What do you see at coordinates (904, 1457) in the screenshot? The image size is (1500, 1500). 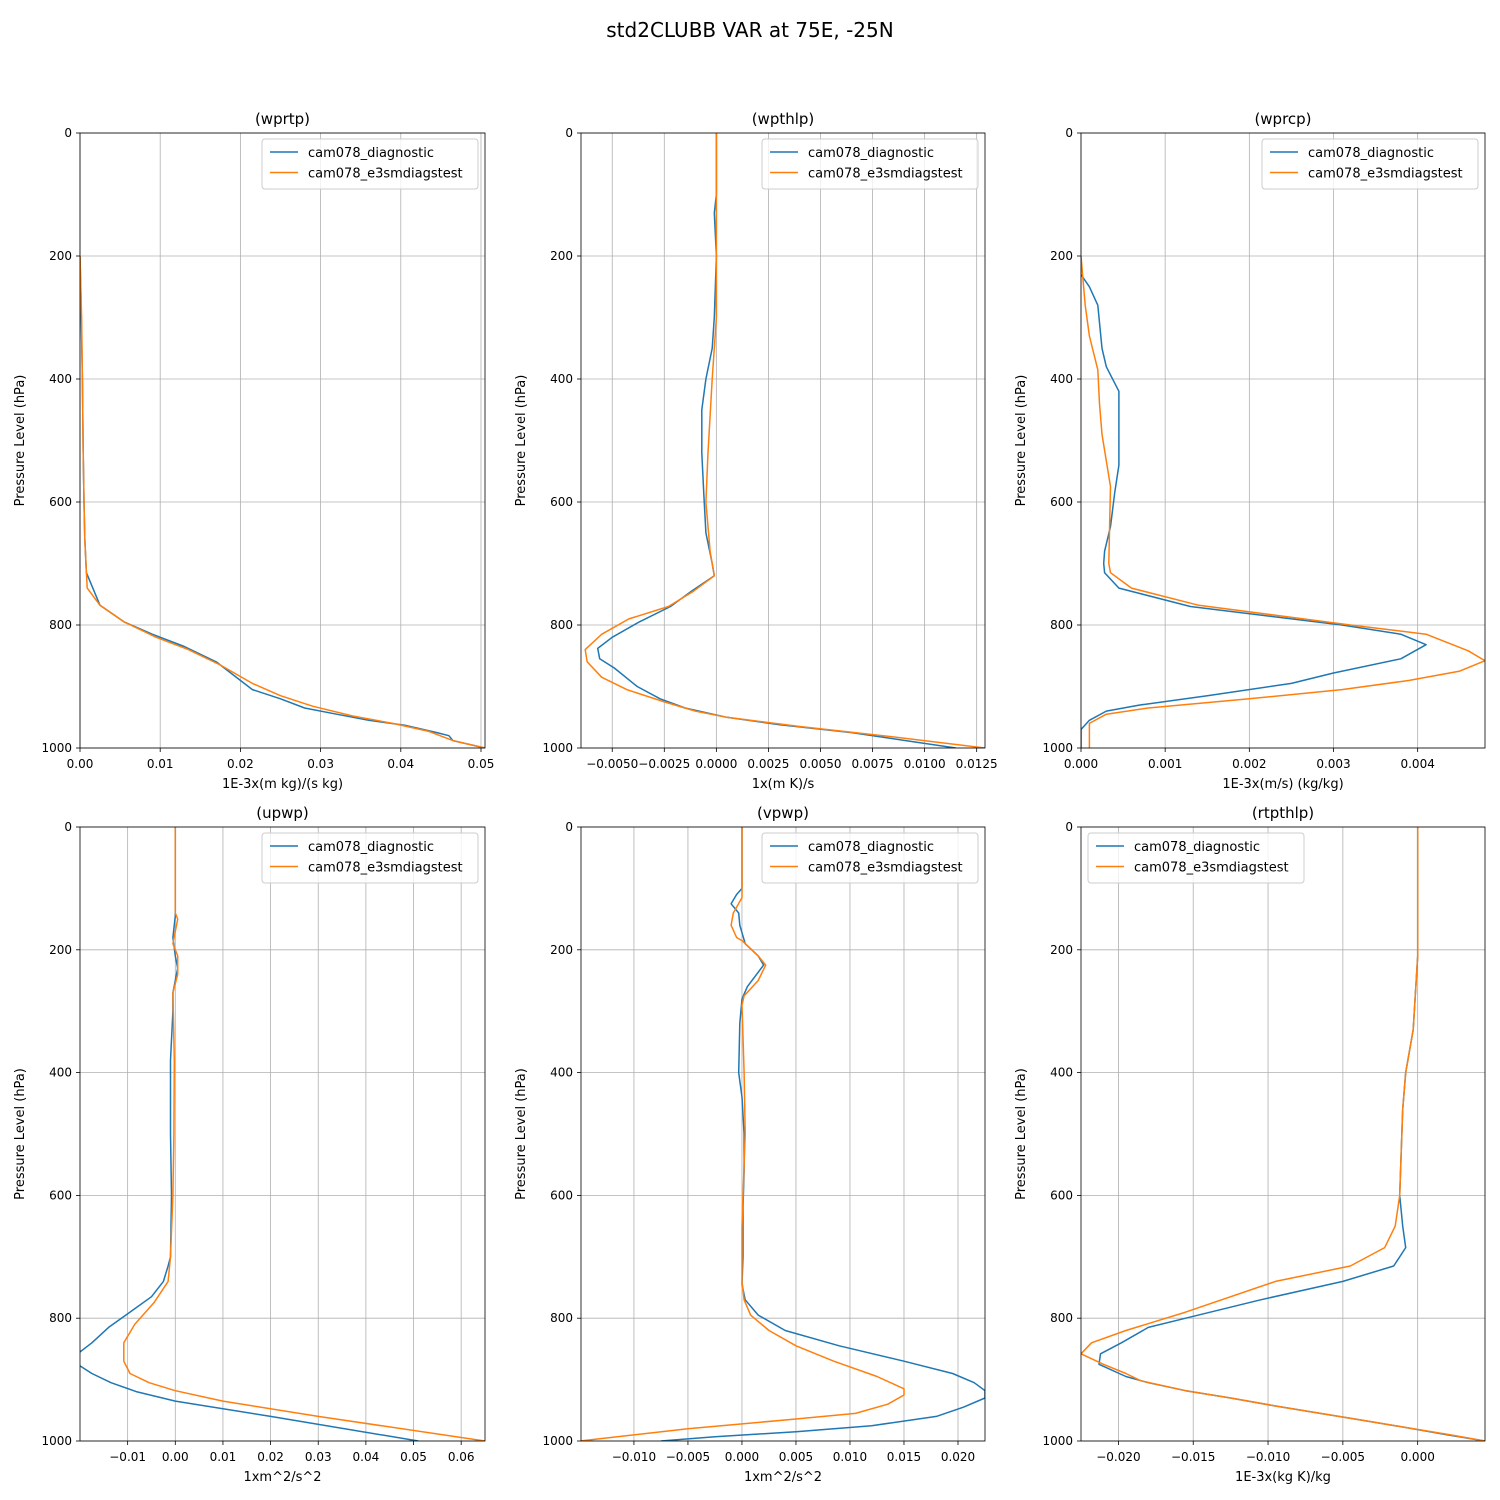 I see `x-tick-label: 0.015` at bounding box center [904, 1457].